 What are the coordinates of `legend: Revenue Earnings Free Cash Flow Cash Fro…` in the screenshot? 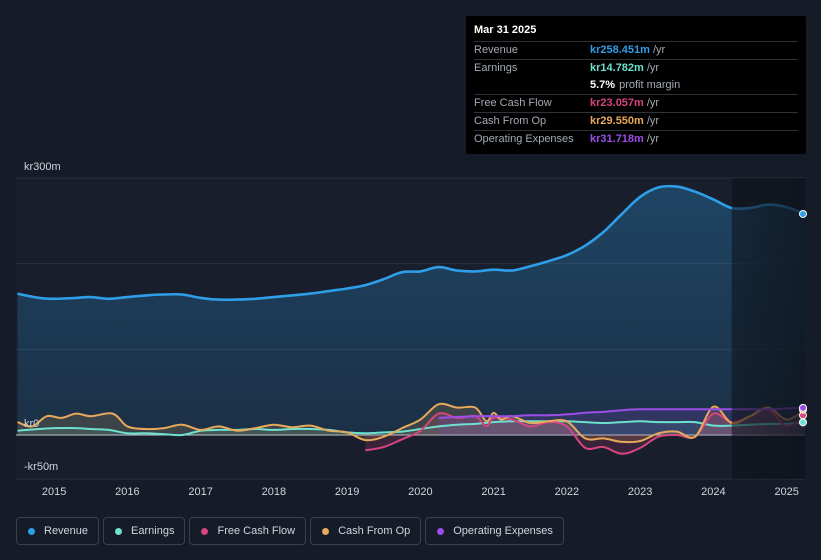 It's located at (290, 531).